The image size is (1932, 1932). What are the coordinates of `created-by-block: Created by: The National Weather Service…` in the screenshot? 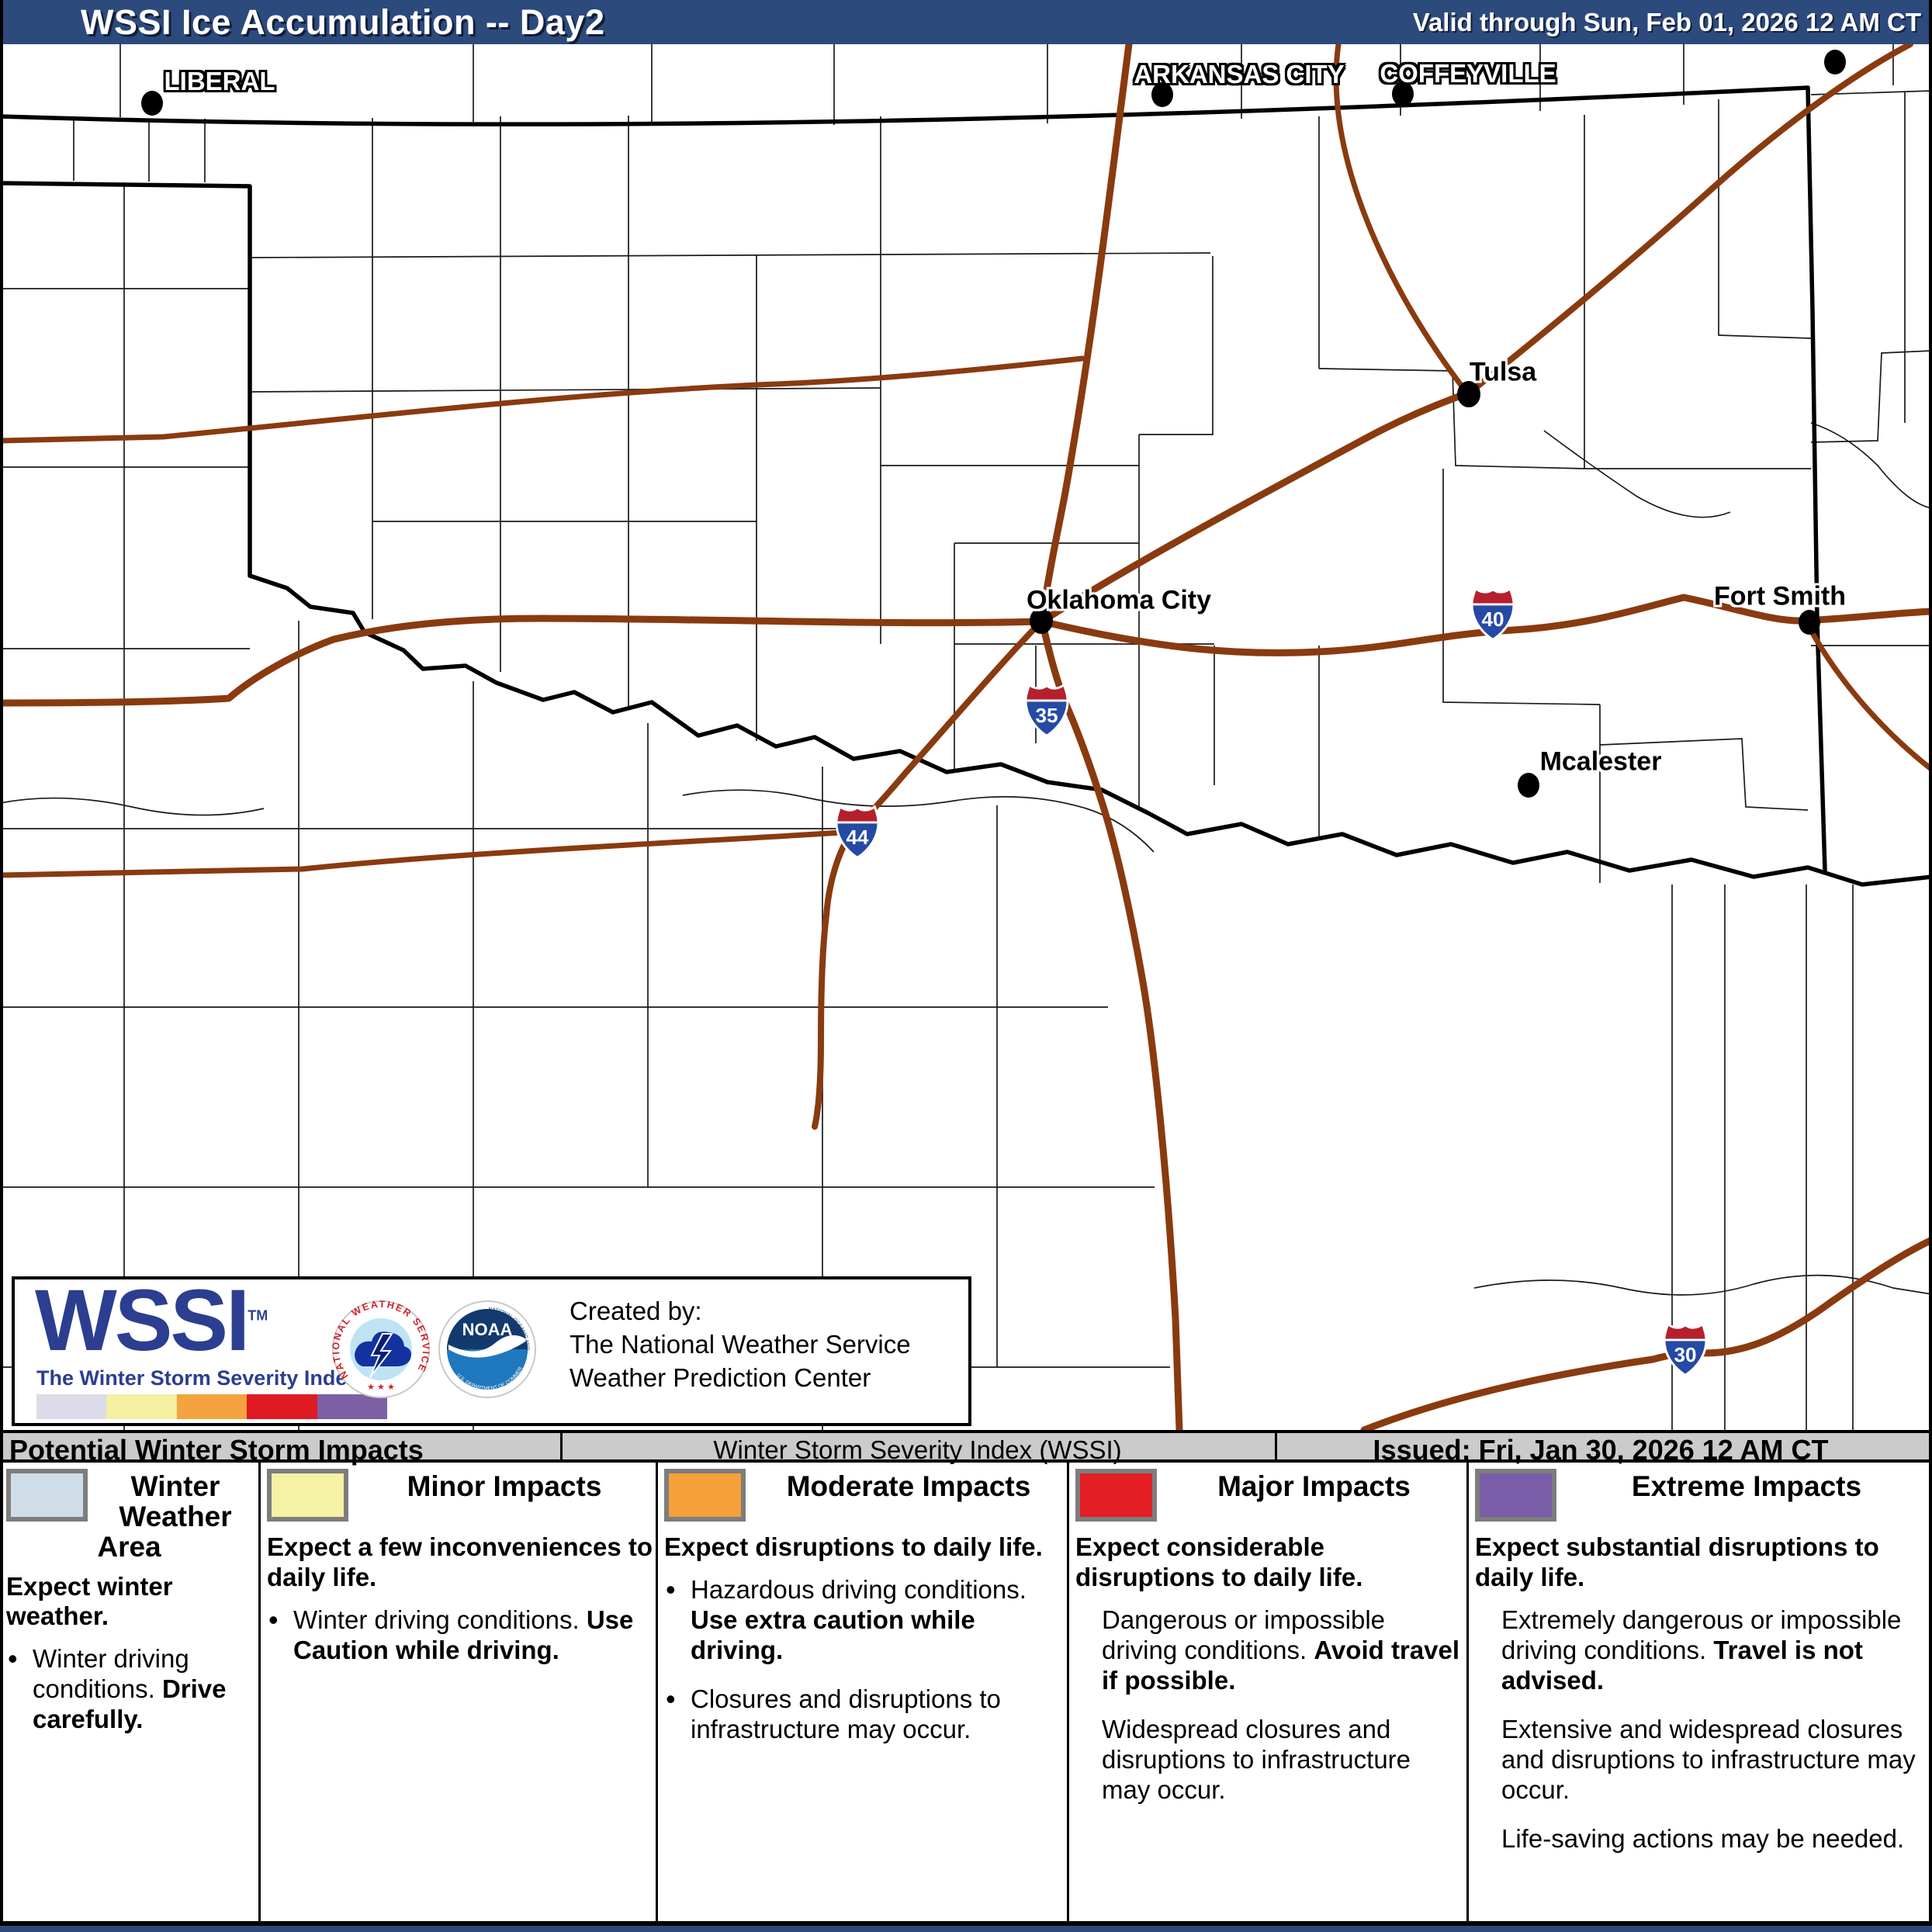 It's located at (740, 1345).